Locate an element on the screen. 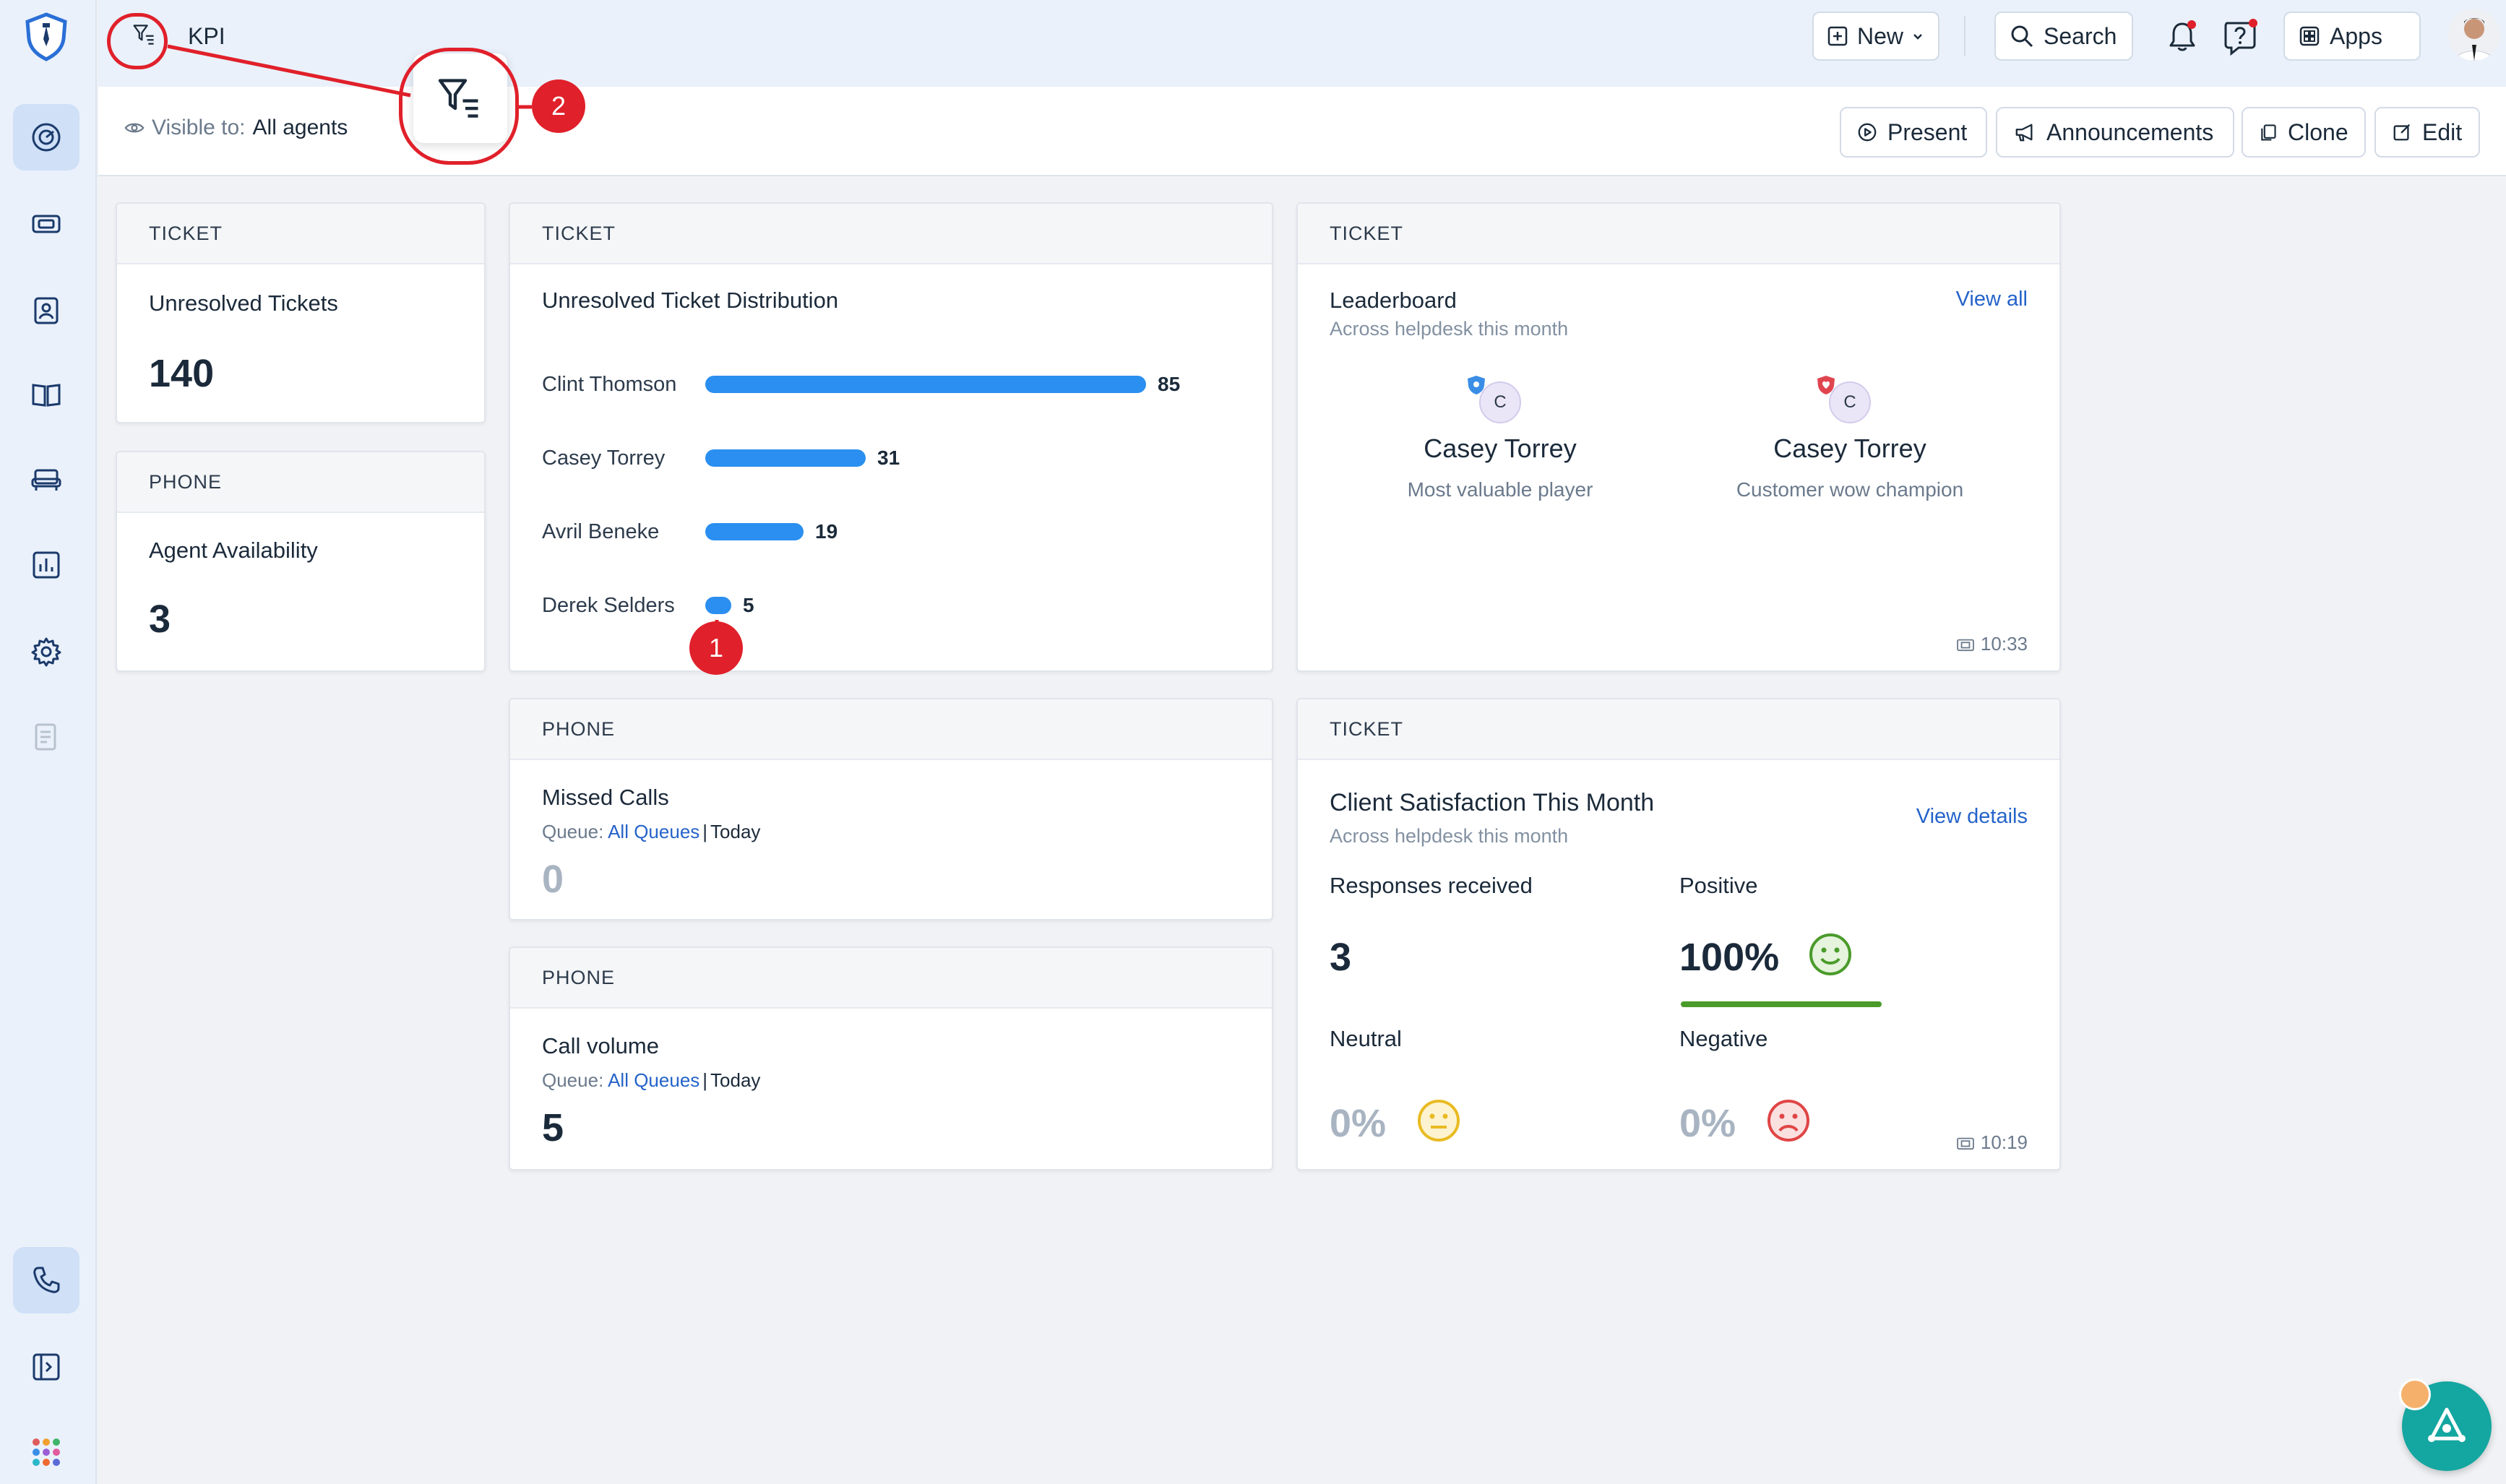  sidebar-item-knowledge-base is located at coordinates (46, 394).